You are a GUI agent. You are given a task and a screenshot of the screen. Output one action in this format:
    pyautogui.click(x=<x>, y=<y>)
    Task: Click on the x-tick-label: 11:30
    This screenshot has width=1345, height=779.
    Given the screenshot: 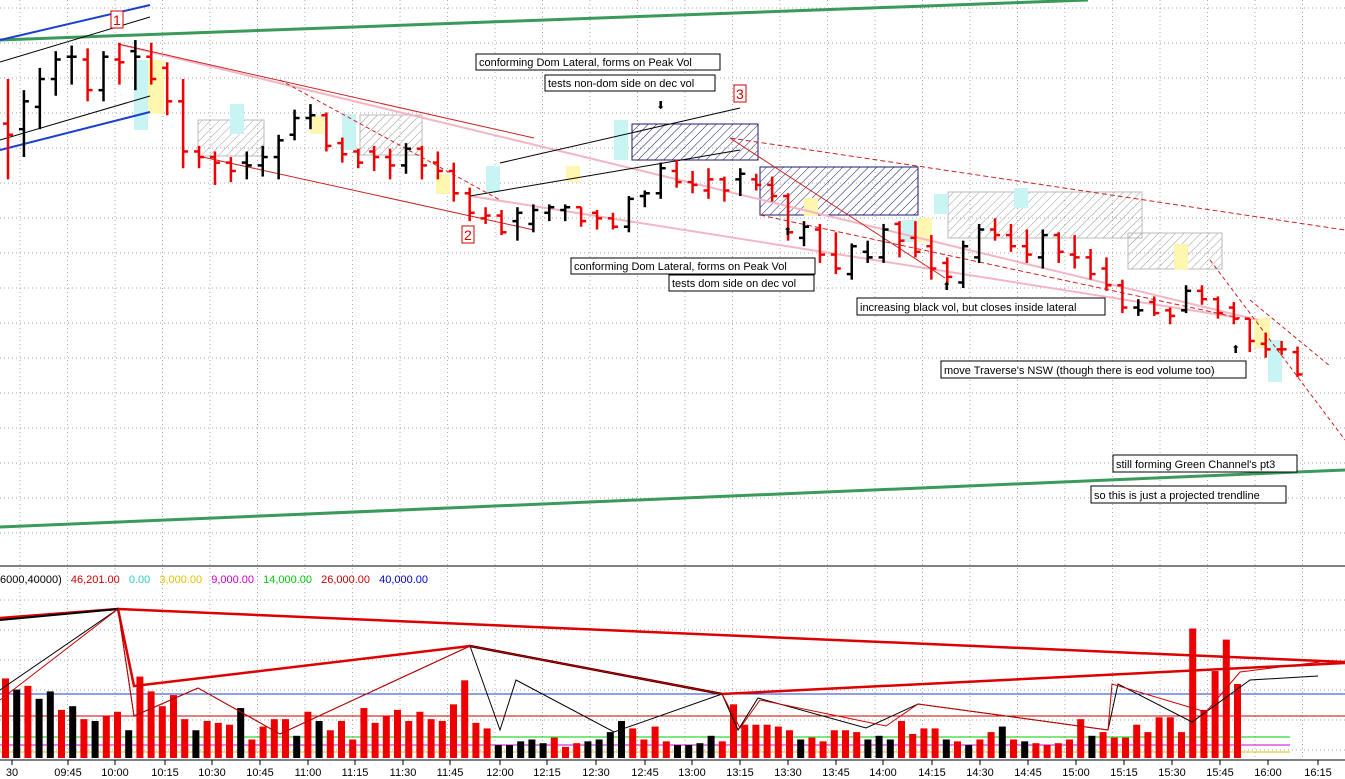 What is the action you would take?
    pyautogui.click(x=403, y=773)
    